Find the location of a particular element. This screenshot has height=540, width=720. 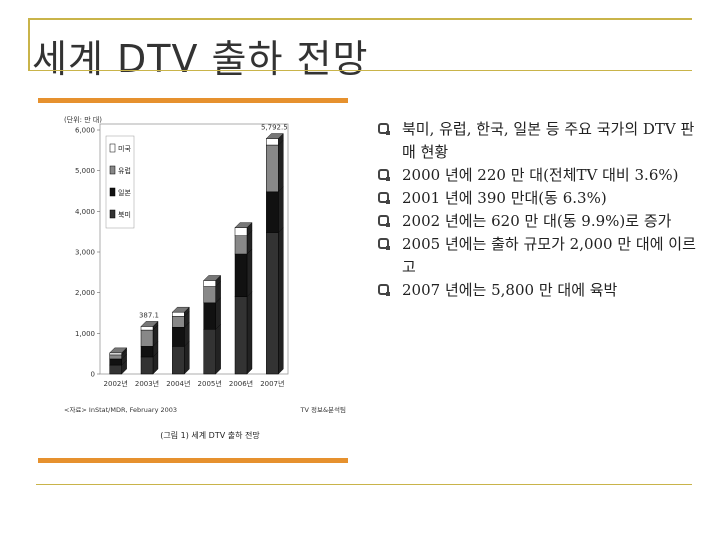

bullet-item: 2005 년에는 출하 규모가 2,000 만 대에 이르고 is located at coordinates (538, 256).